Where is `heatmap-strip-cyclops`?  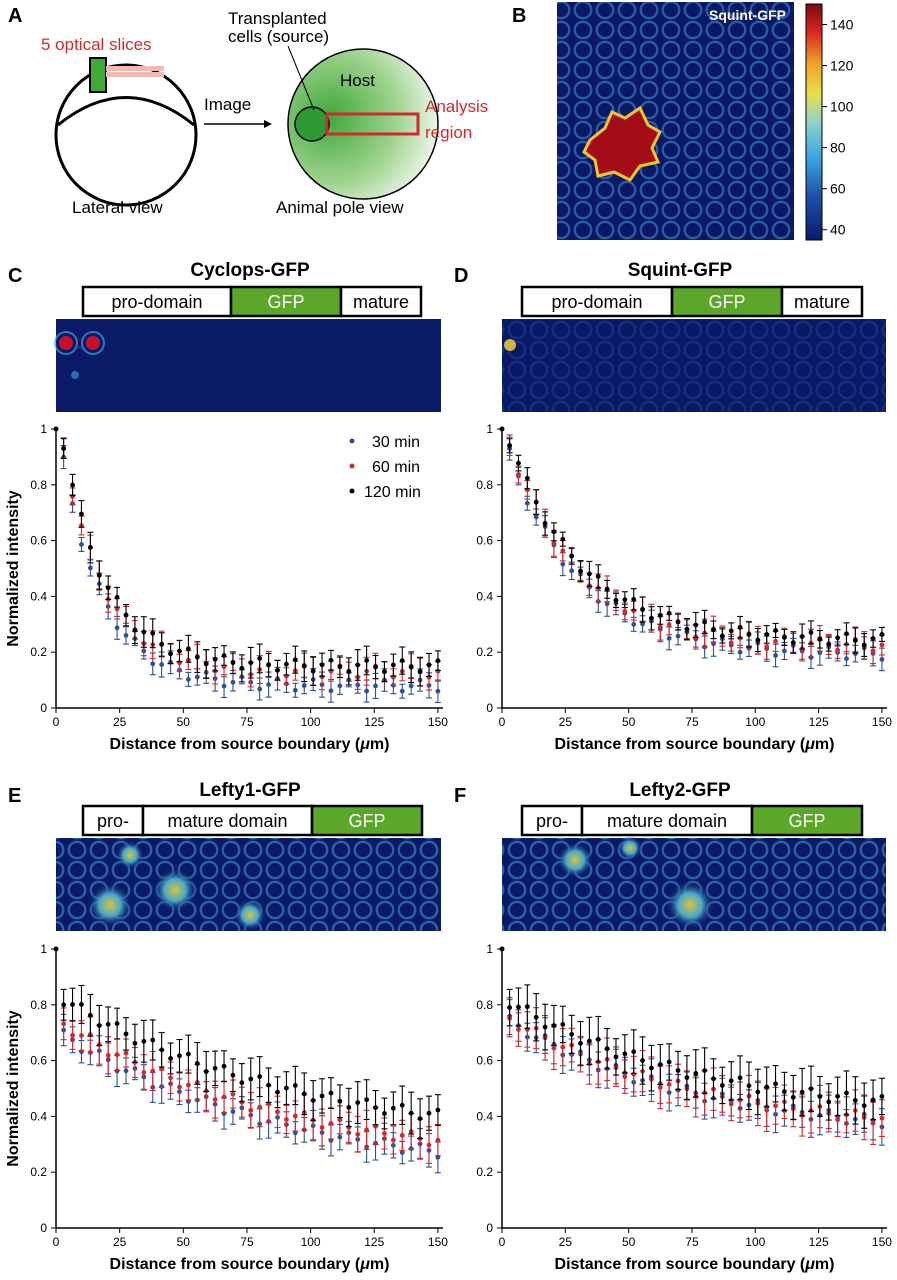
heatmap-strip-cyclops is located at coordinates (247, 365).